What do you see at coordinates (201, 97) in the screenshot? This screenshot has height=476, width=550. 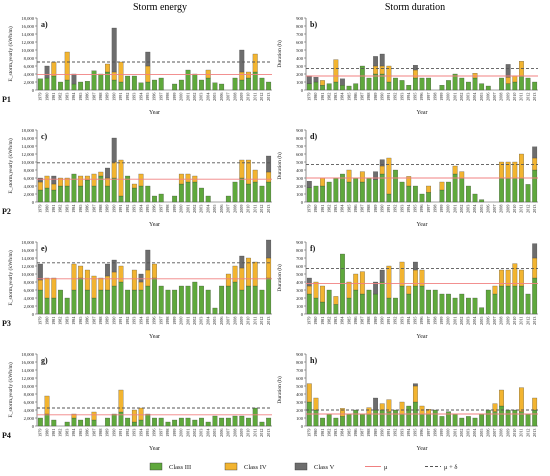 I see `x-tick-label: 2003` at bounding box center [201, 97].